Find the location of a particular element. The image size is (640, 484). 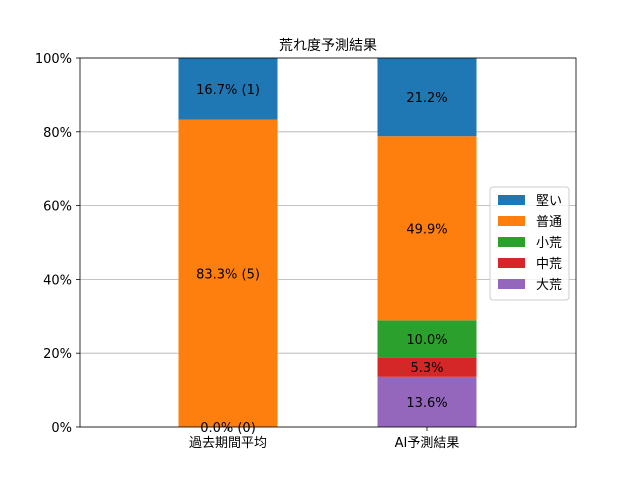

data-label: 13.6% is located at coordinates (426, 403).